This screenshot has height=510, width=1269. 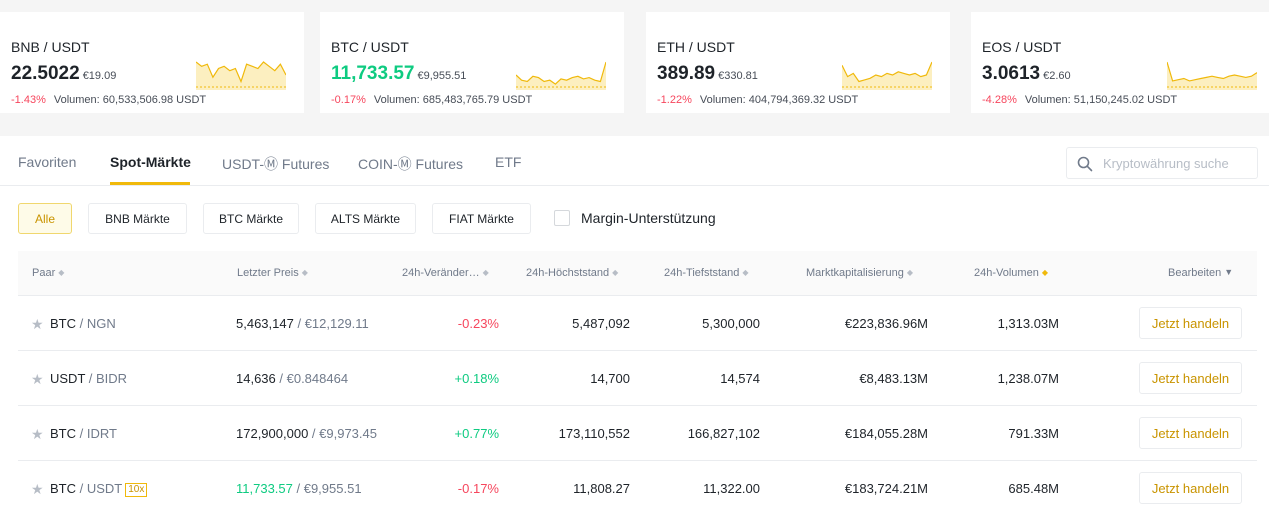 I want to click on col-last-price-label: Letzter Preis, so click(x=268, y=273).